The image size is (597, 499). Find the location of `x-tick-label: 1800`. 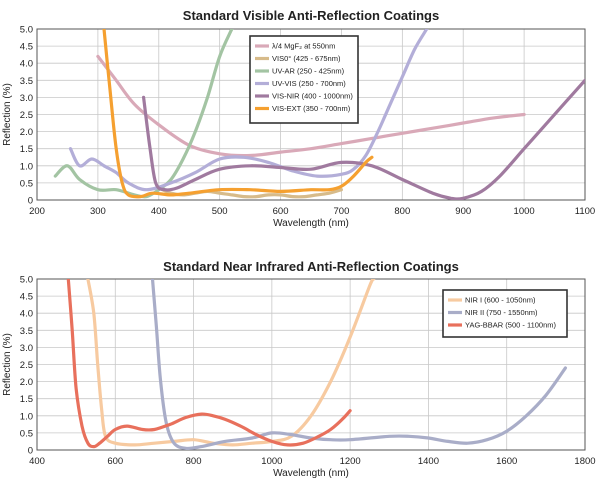

x-tick-label: 1800 is located at coordinates (584, 461).